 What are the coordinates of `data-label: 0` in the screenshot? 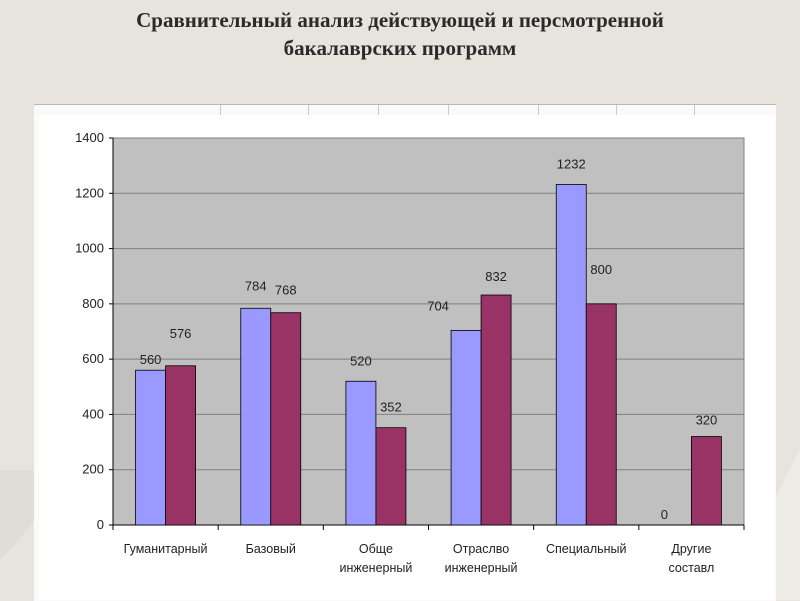 It's located at (664, 514).